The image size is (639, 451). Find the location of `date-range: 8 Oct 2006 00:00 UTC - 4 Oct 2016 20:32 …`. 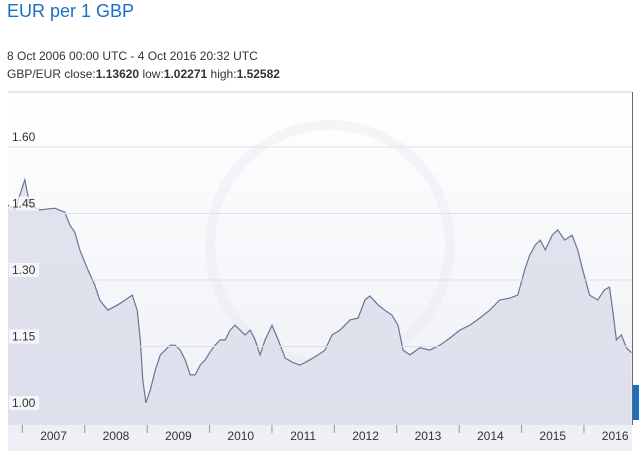

date-range: 8 Oct 2006 00:00 UTC - 4 Oct 2016 20:32 … is located at coordinates (132, 56).